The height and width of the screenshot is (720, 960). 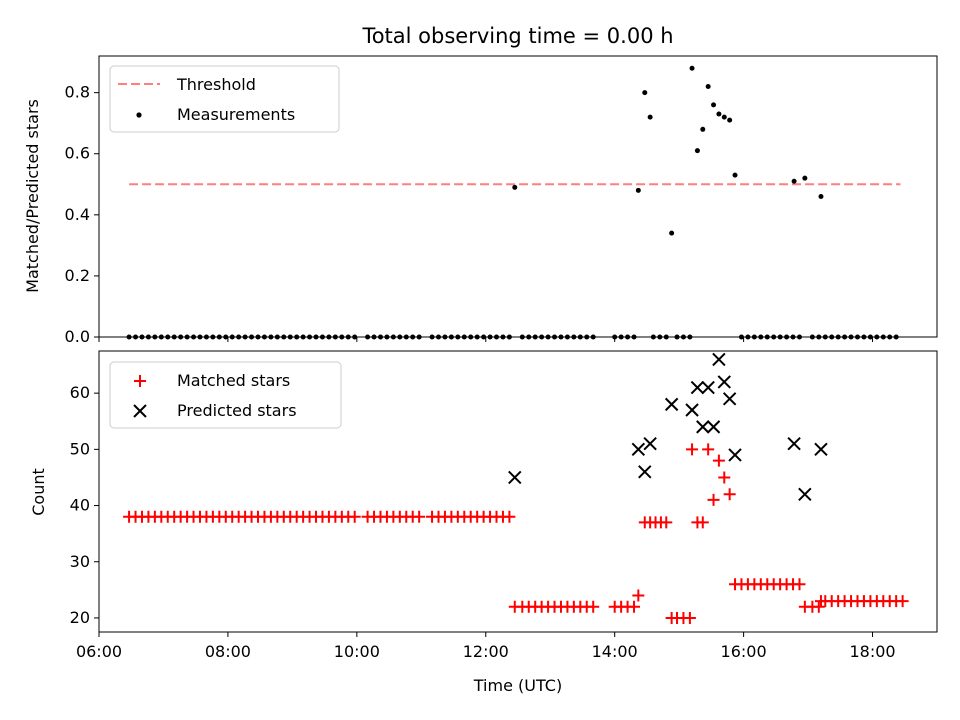 I want to click on bottom-y-tick-label: 60, so click(x=80, y=392).